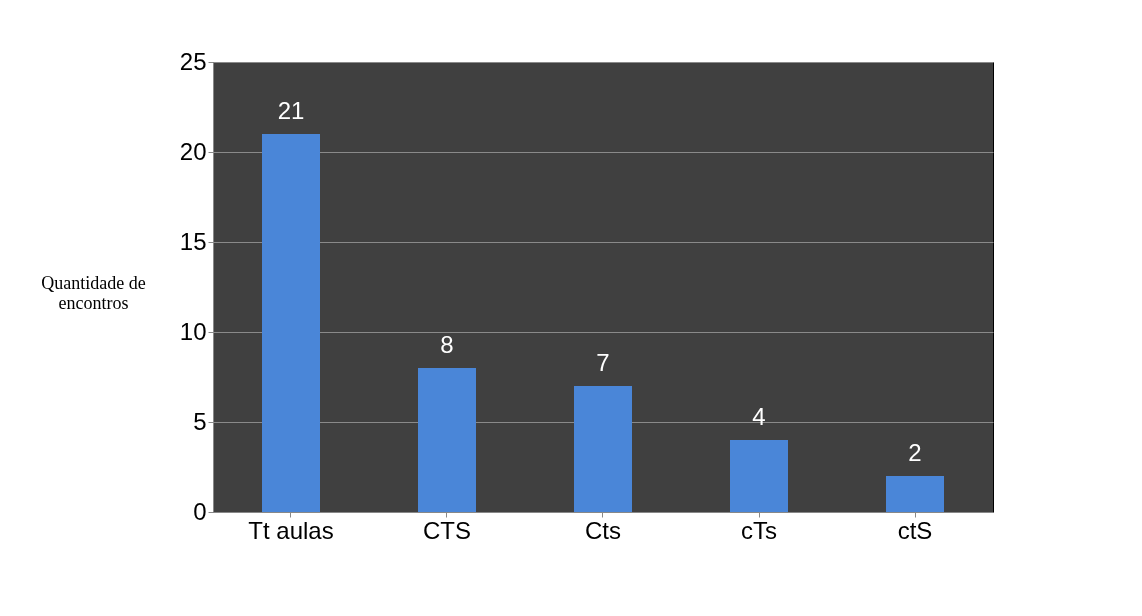 The height and width of the screenshot is (616, 1142). I want to click on x-tick-label: ctS, so click(915, 530).